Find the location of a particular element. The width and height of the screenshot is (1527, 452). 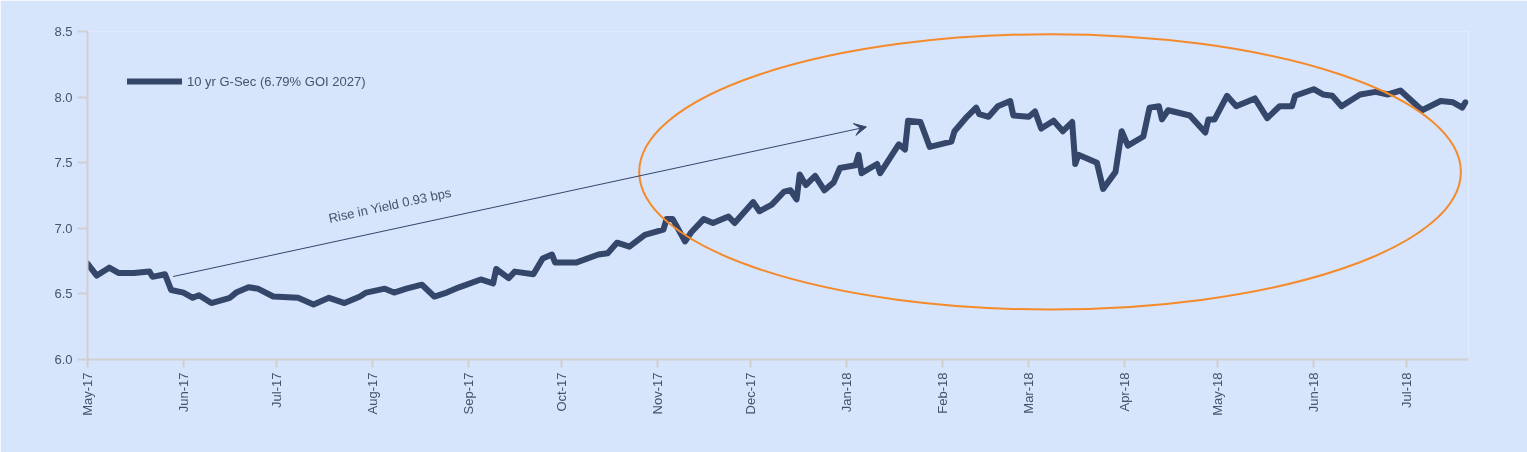

x-tick-label: Mar-18 is located at coordinates (1029, 393).